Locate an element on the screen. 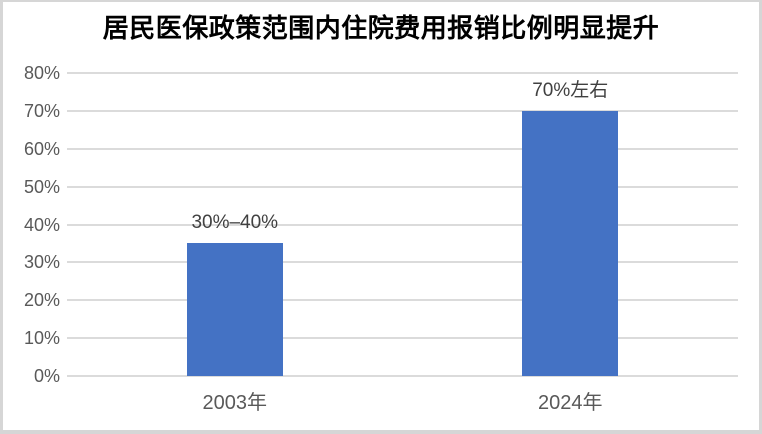  gridline-40% is located at coordinates (402, 224).